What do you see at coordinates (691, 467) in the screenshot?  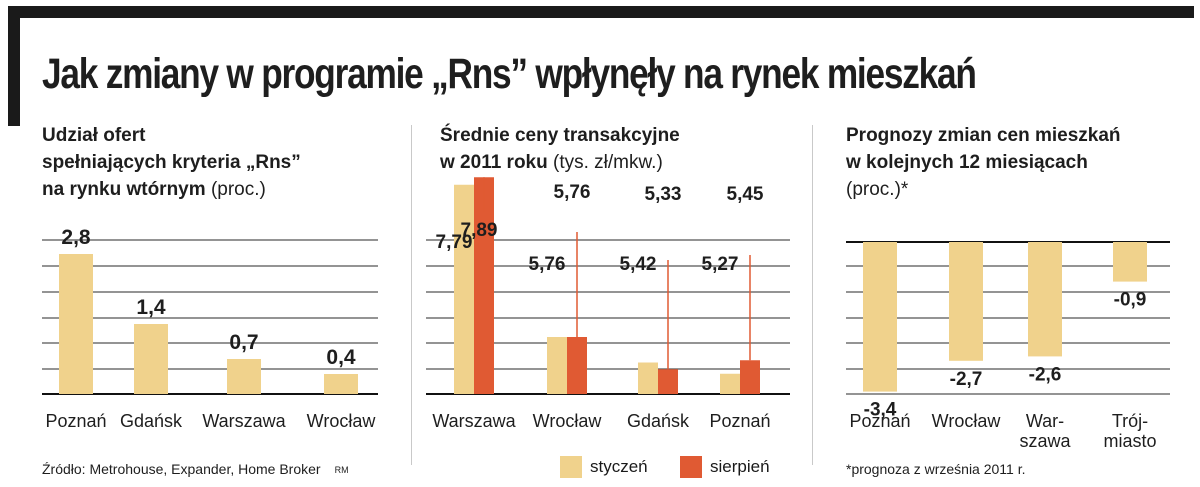 I see `legend-swatch-sierpien` at bounding box center [691, 467].